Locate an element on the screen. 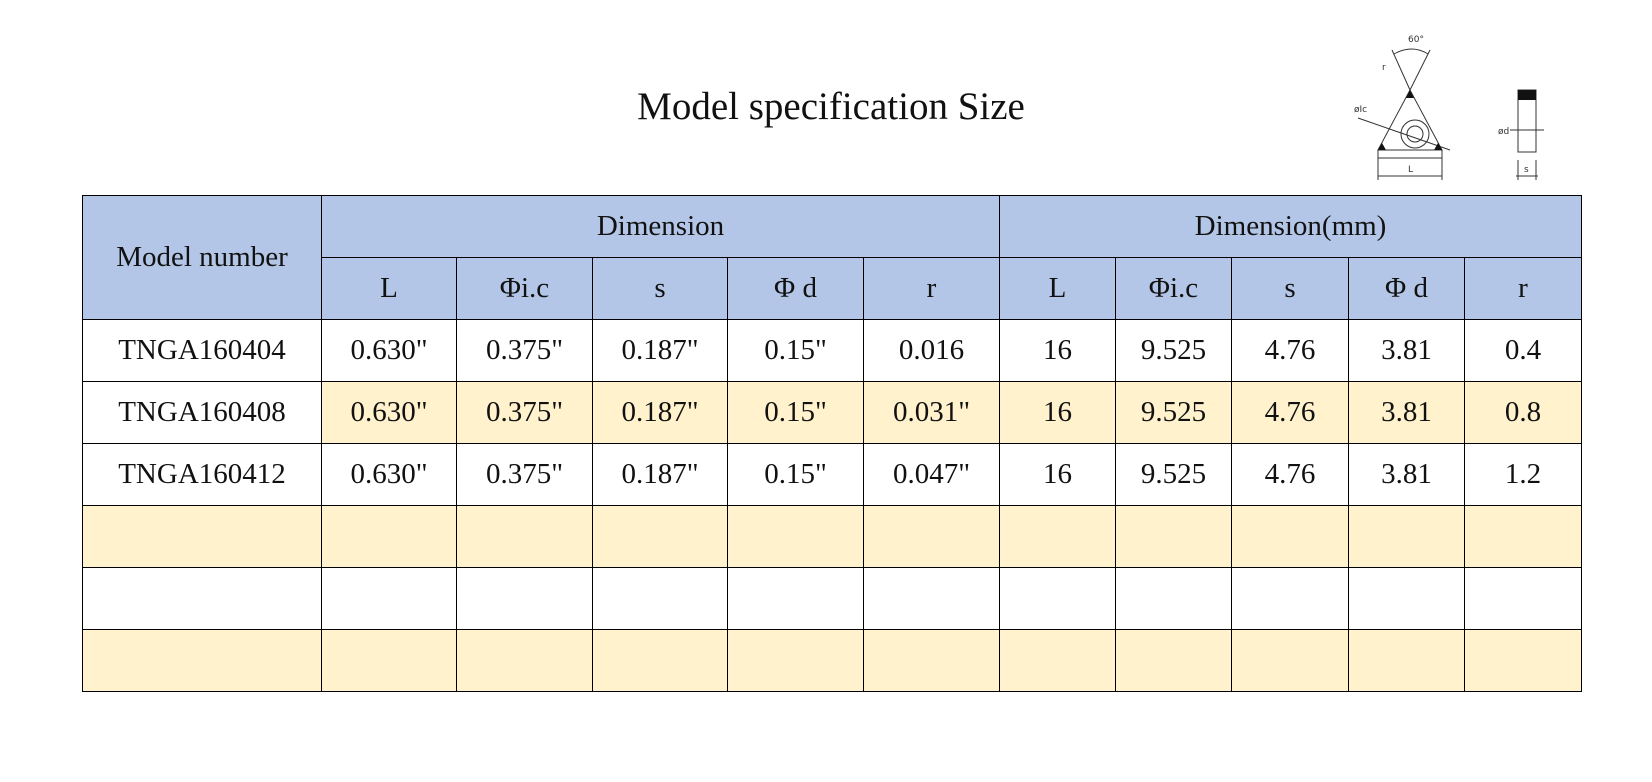 The height and width of the screenshot is (782, 1652). header-cell: Dimension(mm) is located at coordinates (1290, 226).